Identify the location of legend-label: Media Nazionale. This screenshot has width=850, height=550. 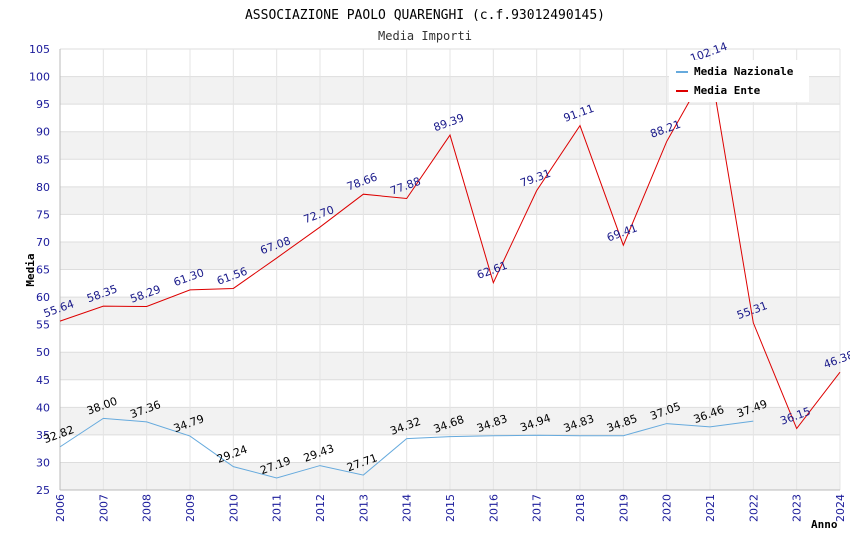
(744, 71).